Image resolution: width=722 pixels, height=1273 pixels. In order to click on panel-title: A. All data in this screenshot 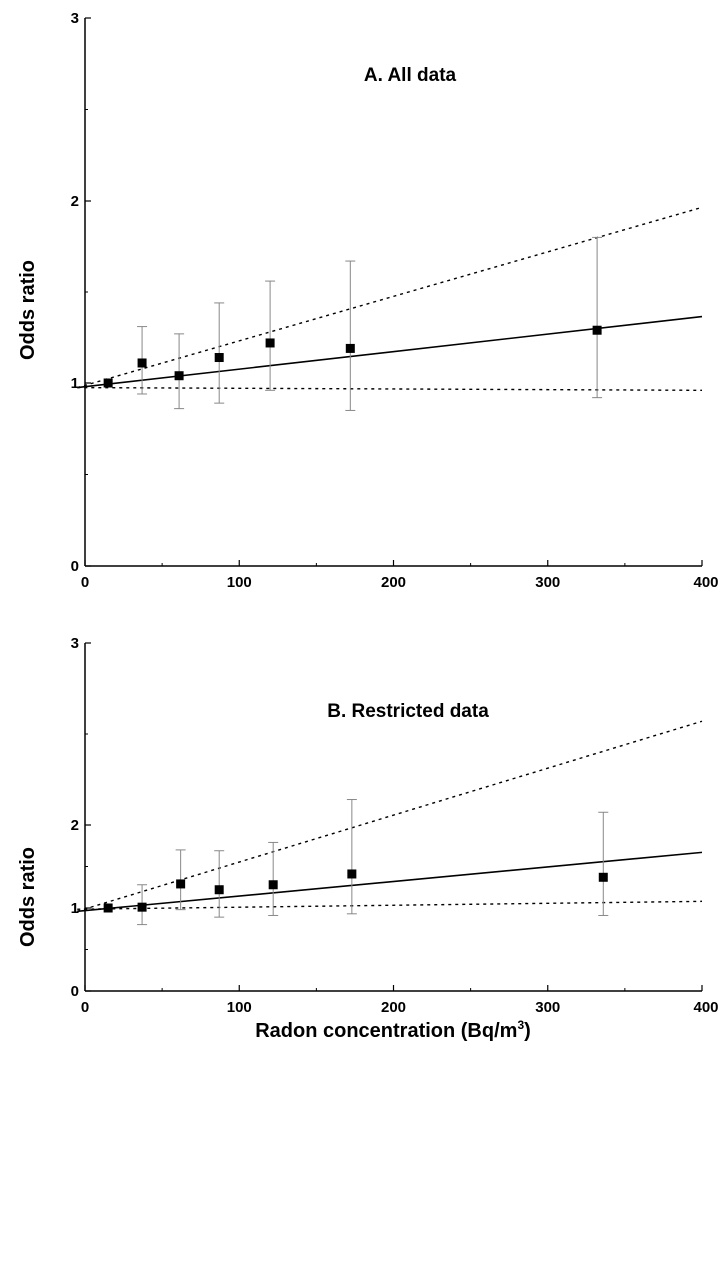, I will do `click(410, 75)`.